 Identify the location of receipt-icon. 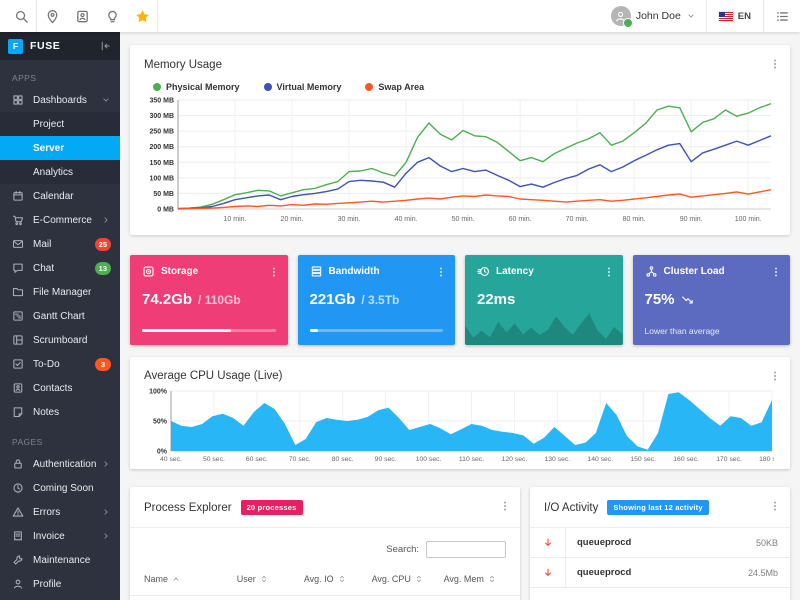
(18, 536).